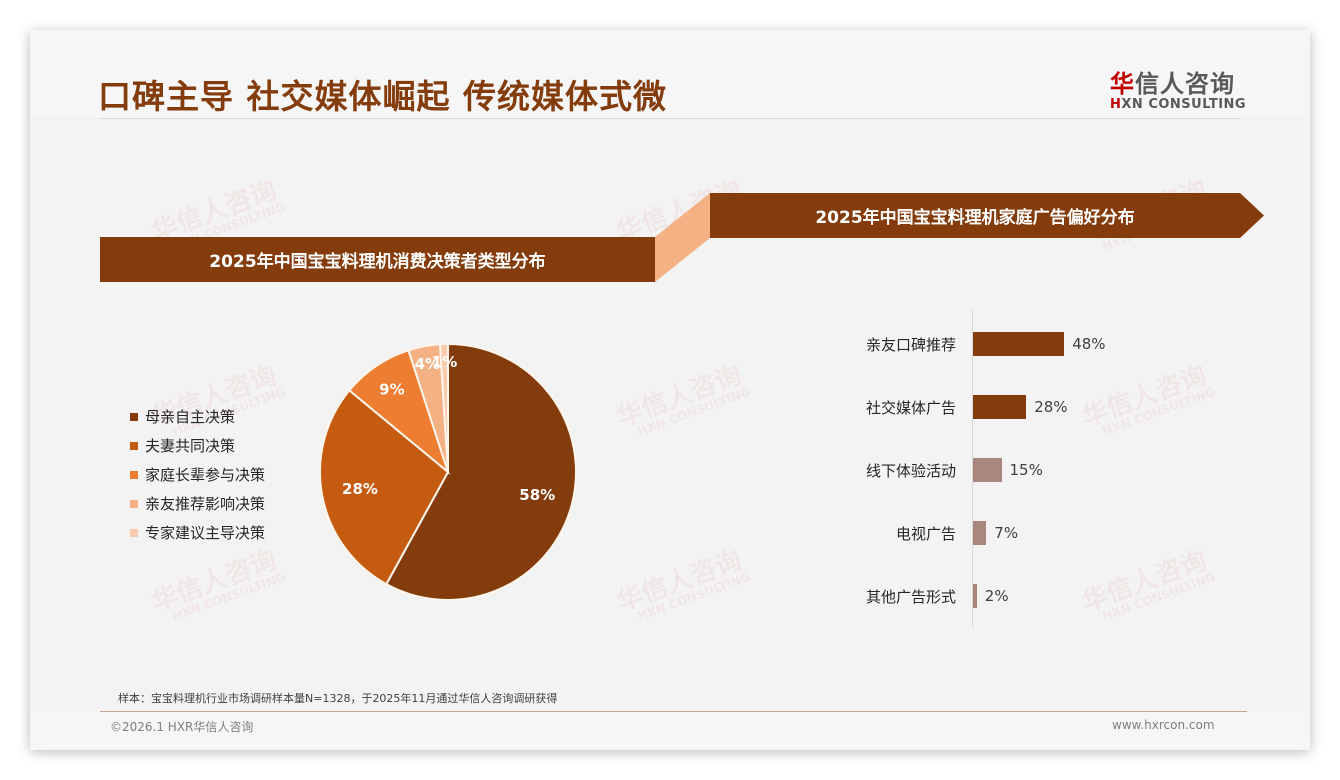  What do you see at coordinates (996, 596) in the screenshot?
I see `bar-value-label: 2%` at bounding box center [996, 596].